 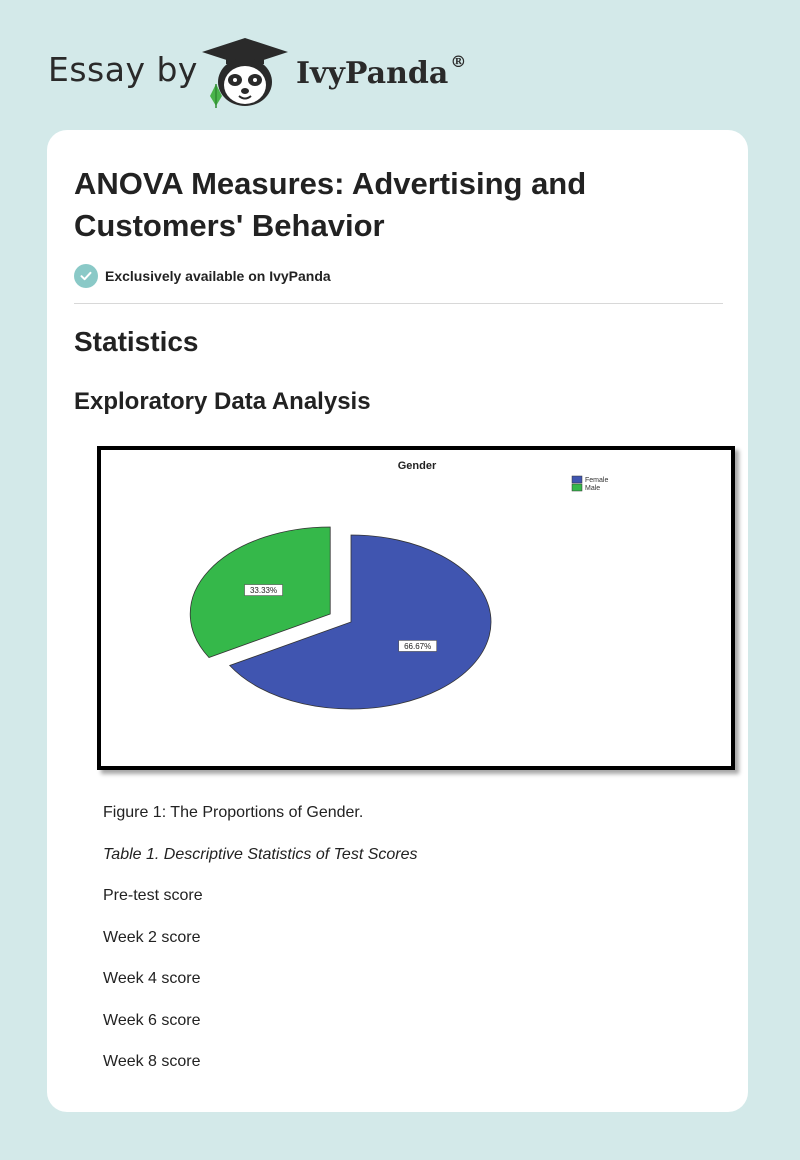 What do you see at coordinates (152, 1061) in the screenshot?
I see `table-row-label: Week 8 score` at bounding box center [152, 1061].